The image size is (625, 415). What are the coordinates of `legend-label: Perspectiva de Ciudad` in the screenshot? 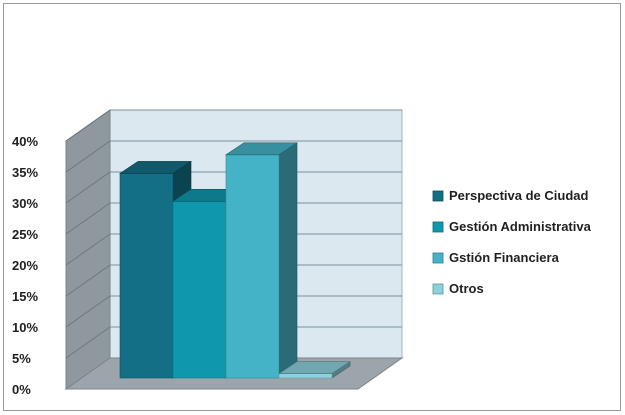 It's located at (518, 195).